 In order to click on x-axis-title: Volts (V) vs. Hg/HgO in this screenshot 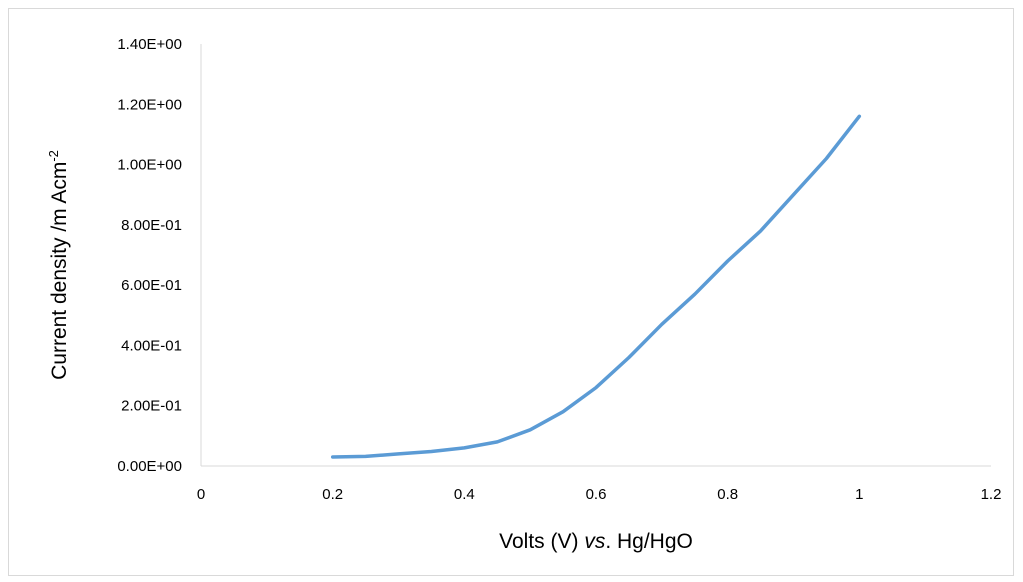, I will do `click(596, 541)`.